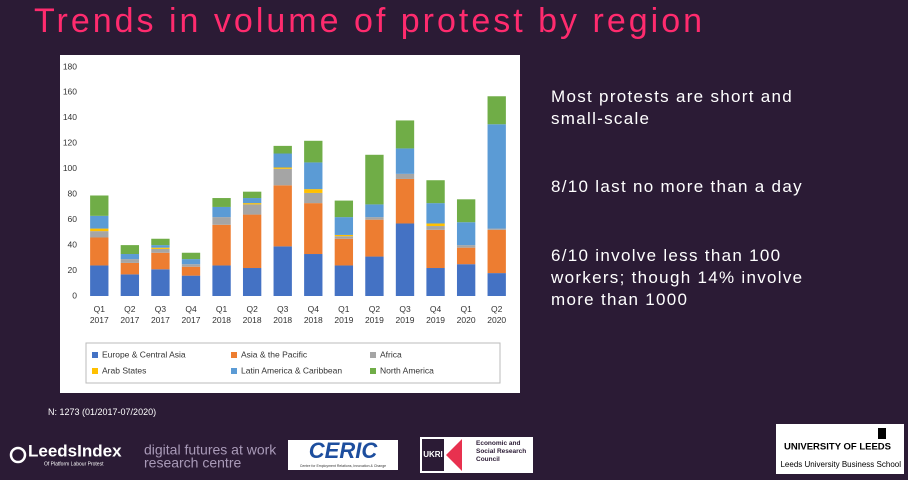  I want to click on x-tick-label: Q2 2019, so click(374, 314).